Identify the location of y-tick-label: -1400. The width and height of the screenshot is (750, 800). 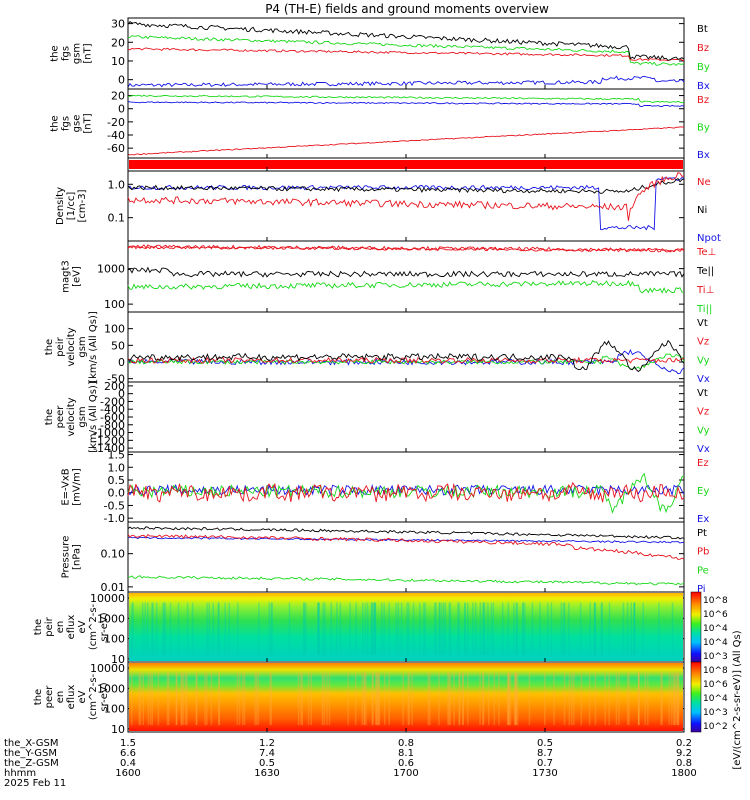
(109, 448).